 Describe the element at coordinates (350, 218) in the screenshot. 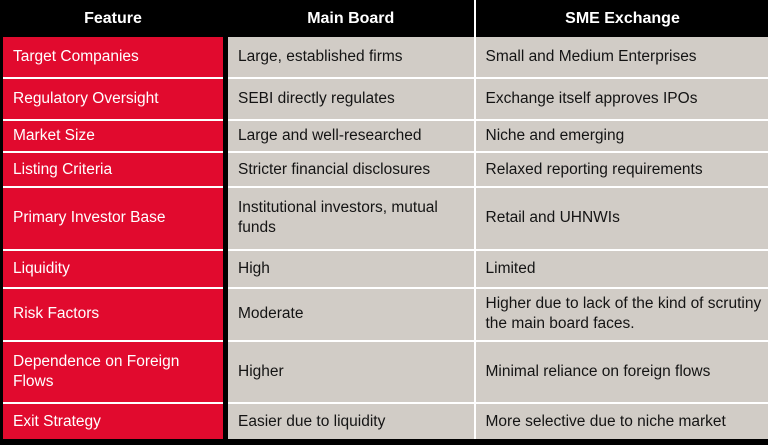

I see `main-board-cell: Institutional investors, mutual funds` at that location.